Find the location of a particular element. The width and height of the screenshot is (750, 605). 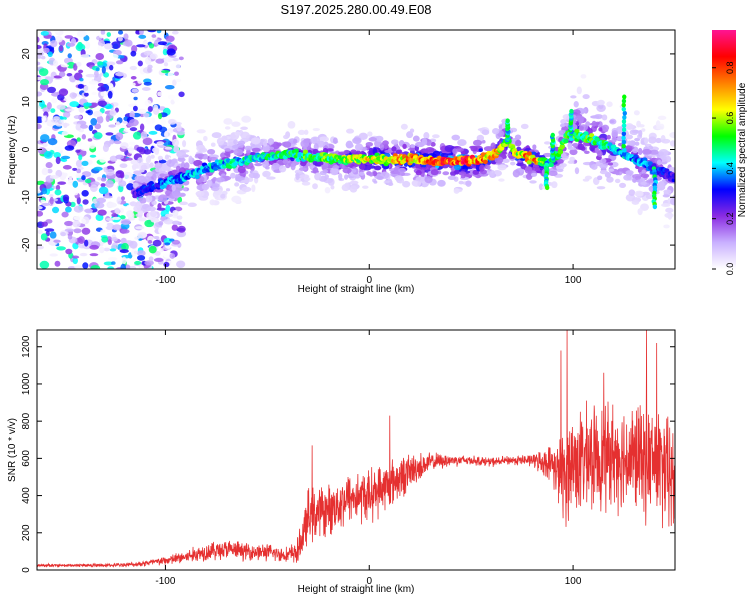

snr-x-axis-label: Height of straight line (km) is located at coordinates (356, 589).